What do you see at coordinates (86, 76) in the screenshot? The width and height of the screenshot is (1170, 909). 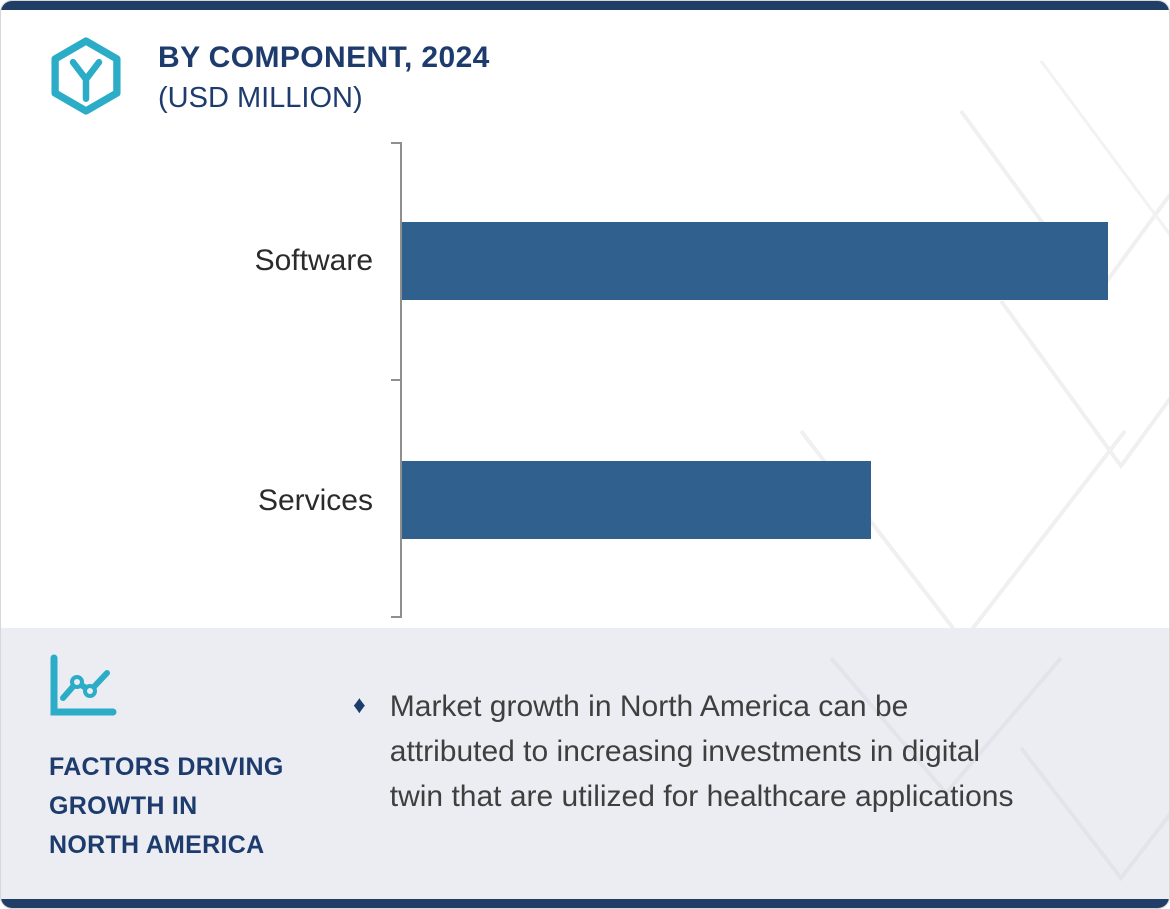 I see `hexagon-y-logo-icon` at bounding box center [86, 76].